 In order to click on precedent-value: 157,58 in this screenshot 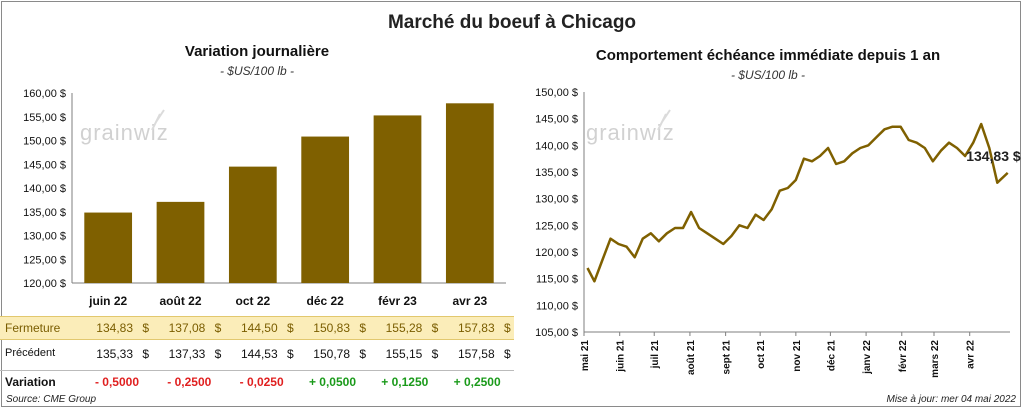, I will do `click(476, 354)`.